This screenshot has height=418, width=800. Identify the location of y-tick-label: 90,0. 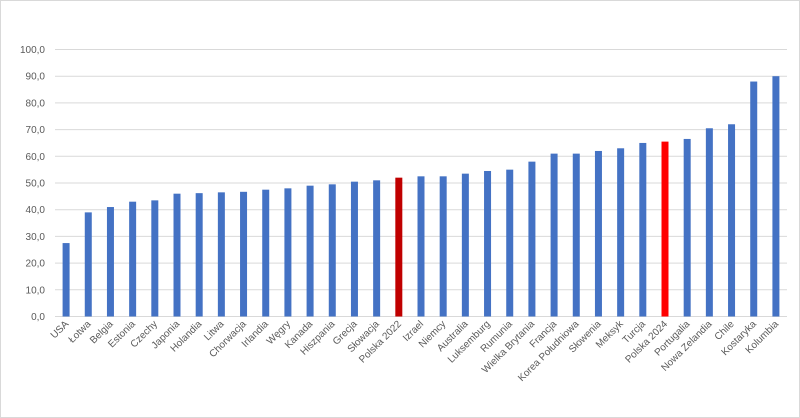
(36, 77).